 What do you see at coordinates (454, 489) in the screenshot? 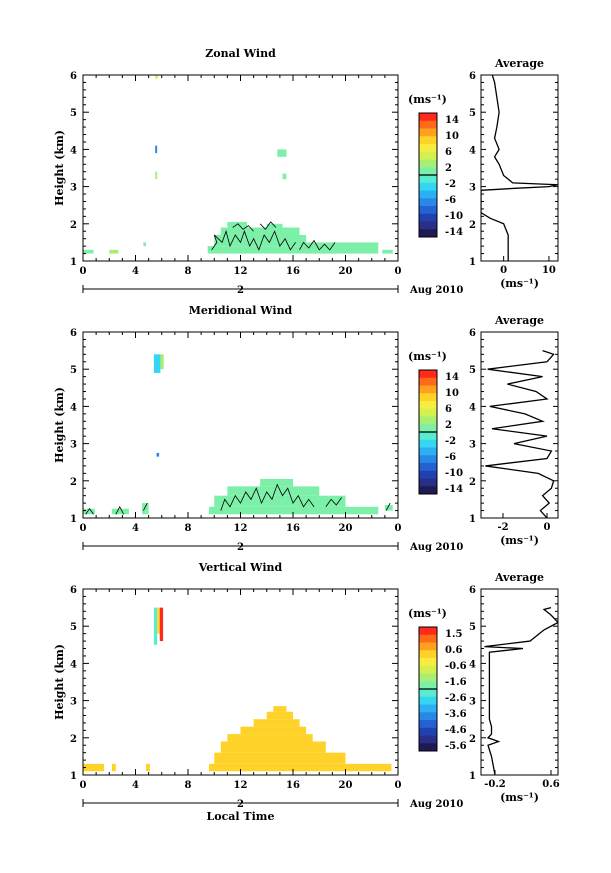
I see `colorbar-label: -14` at bounding box center [454, 489].